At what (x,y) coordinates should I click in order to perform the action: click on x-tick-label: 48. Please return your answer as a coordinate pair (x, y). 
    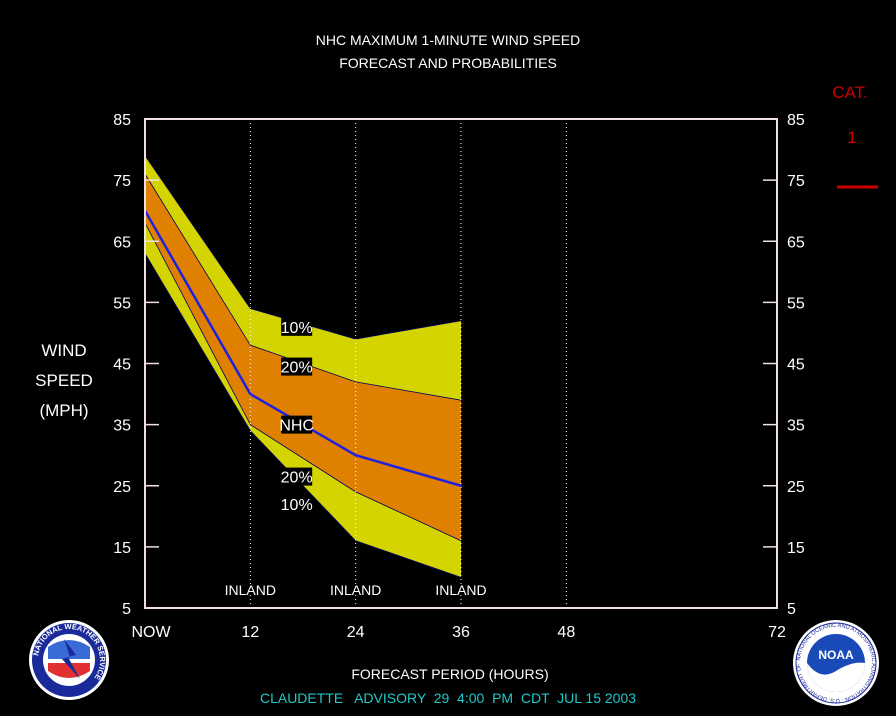
    Looking at the image, I should click on (566, 632).